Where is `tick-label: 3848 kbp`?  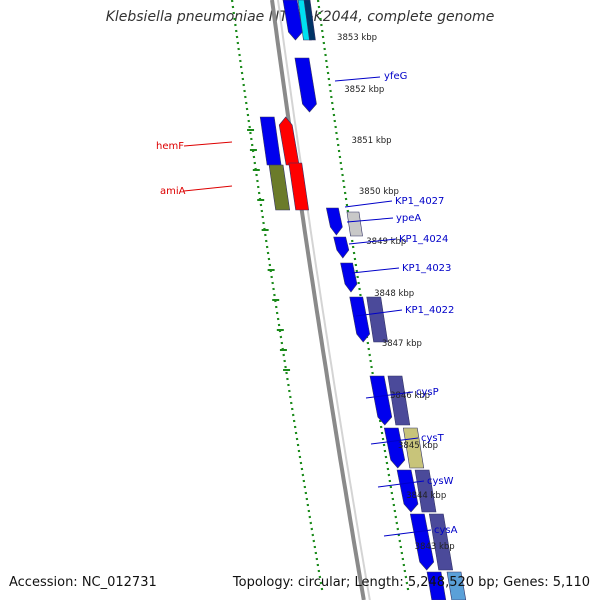 tick-label: 3848 kbp is located at coordinates (394, 294).